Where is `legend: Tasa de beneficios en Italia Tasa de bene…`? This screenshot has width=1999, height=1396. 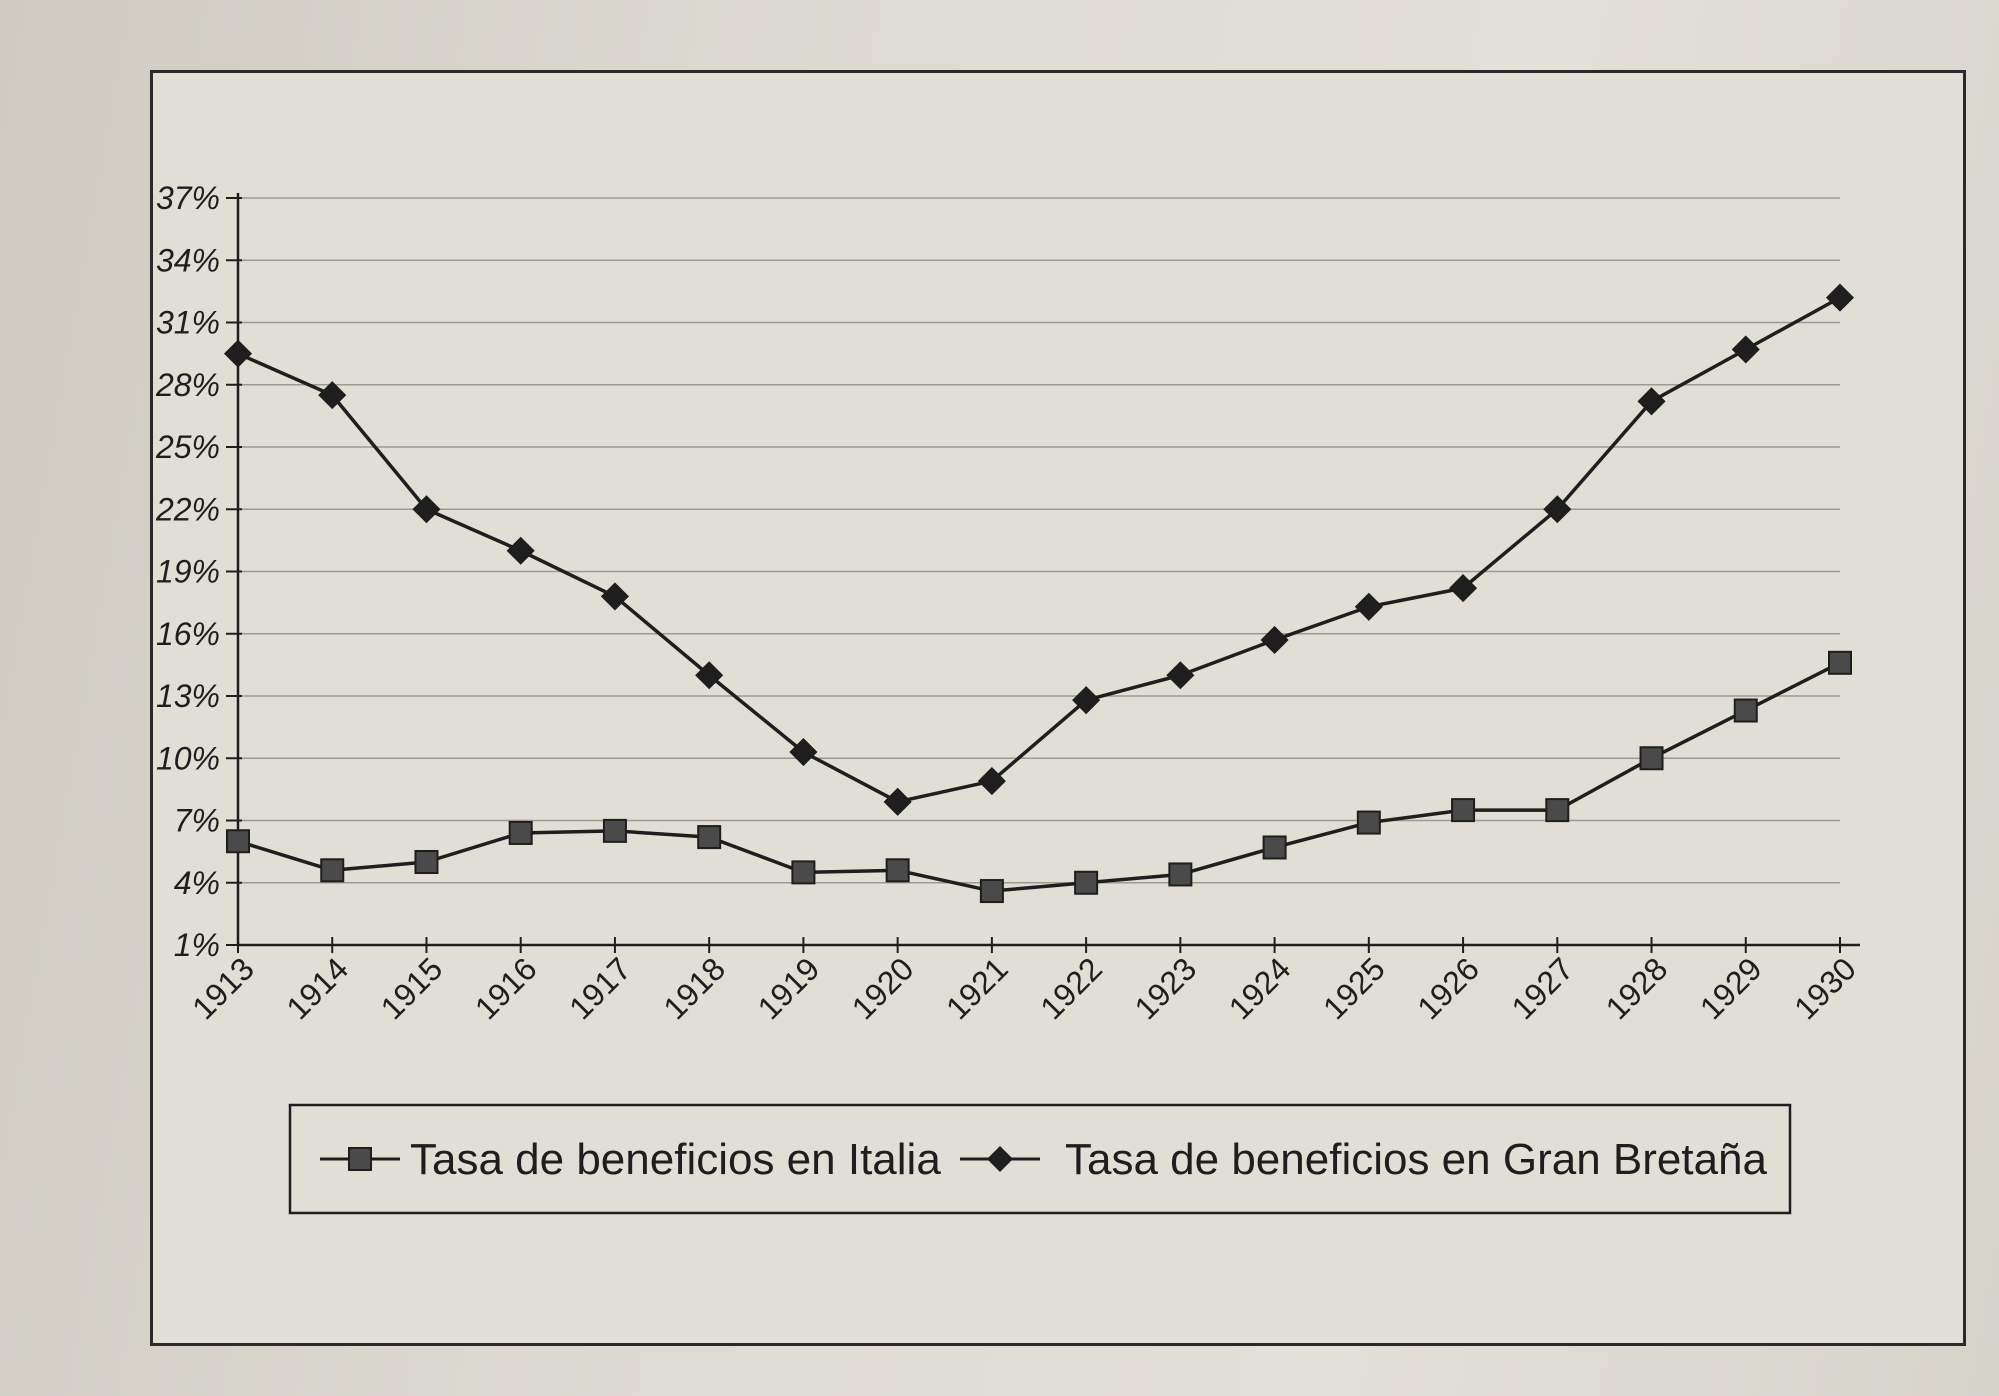 legend: Tasa de beneficios en Italia Tasa de bene… is located at coordinates (1040, 1159).